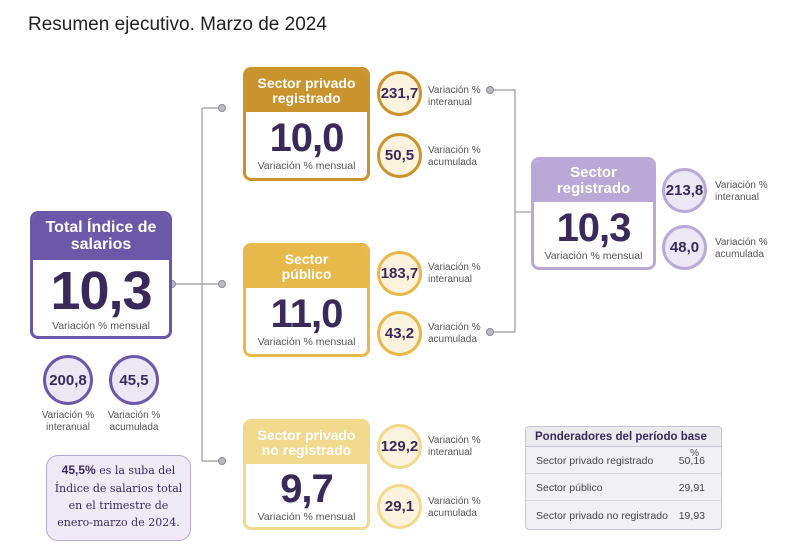 This screenshot has width=800, height=558. Describe the element at coordinates (623, 487) in the screenshot. I see `ponderadores-row: Sector público 29,91` at that location.